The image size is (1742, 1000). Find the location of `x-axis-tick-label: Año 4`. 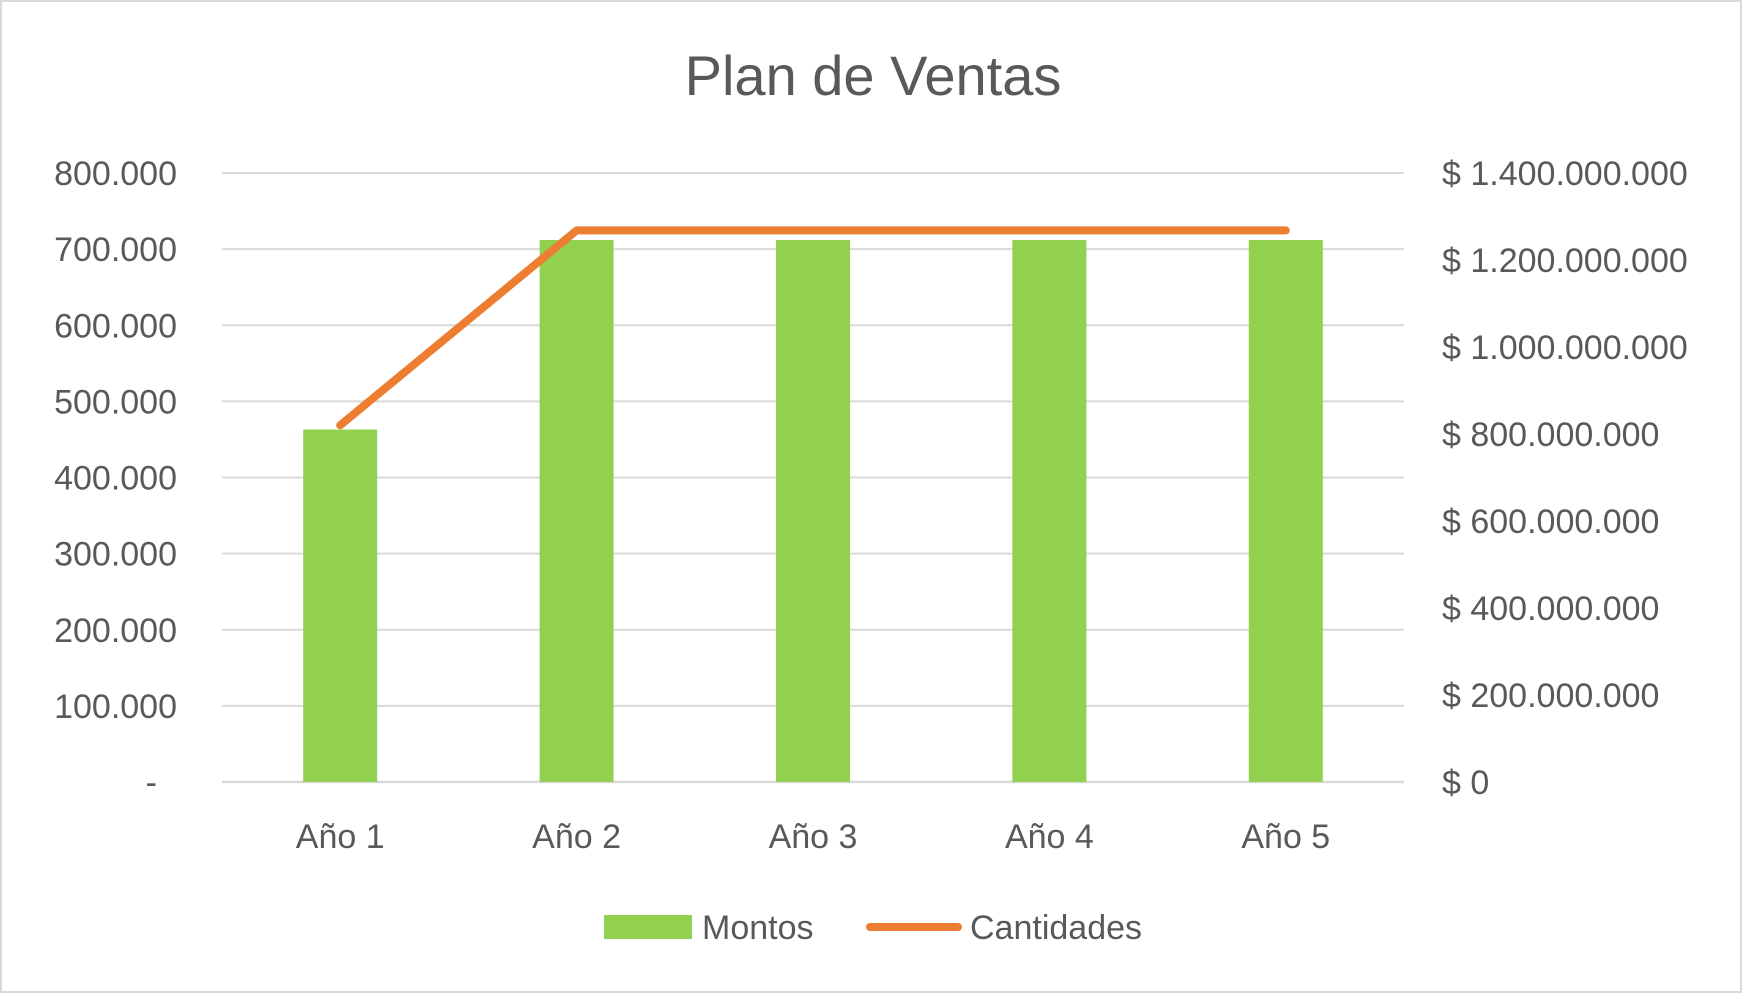

x-axis-tick-label: Año 4 is located at coordinates (1049, 837).